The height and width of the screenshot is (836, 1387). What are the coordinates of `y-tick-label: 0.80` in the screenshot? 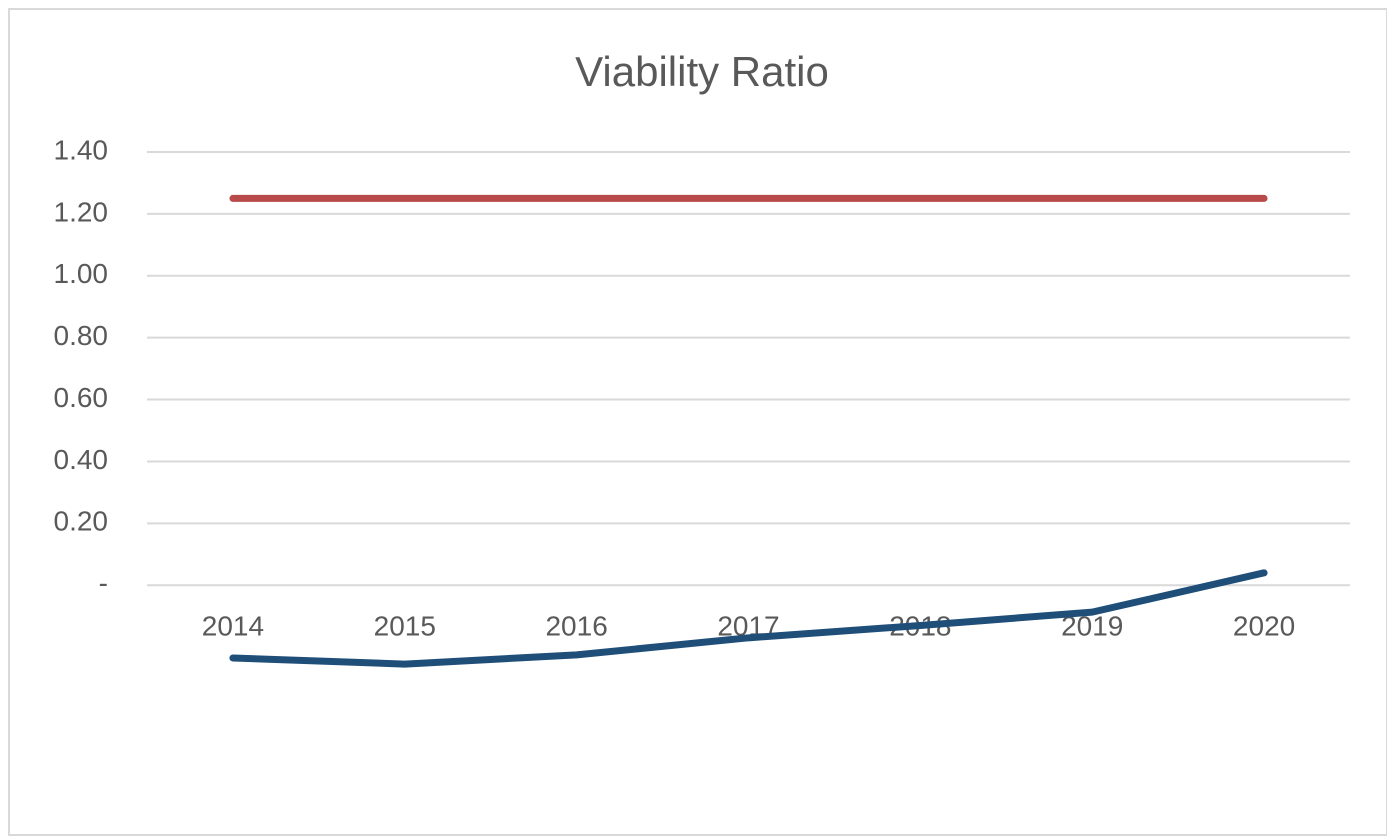 It's located at (81, 335).